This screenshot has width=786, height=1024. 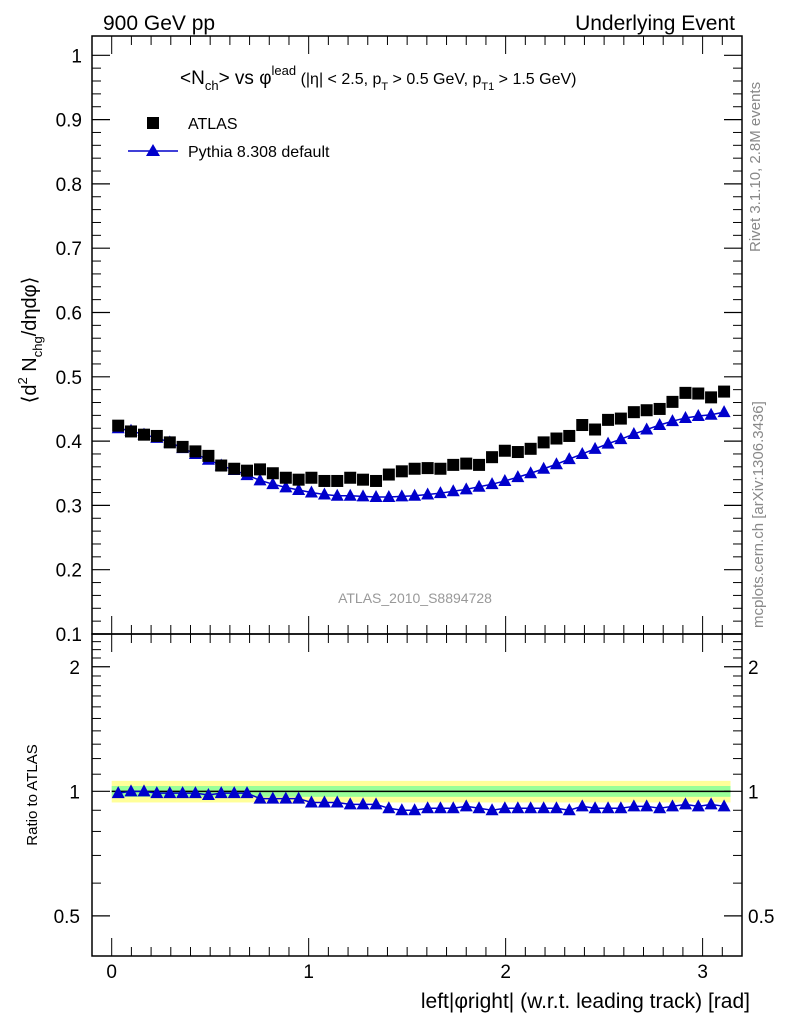 I want to click on main-y-tick-label: 0.4, so click(x=69, y=442).